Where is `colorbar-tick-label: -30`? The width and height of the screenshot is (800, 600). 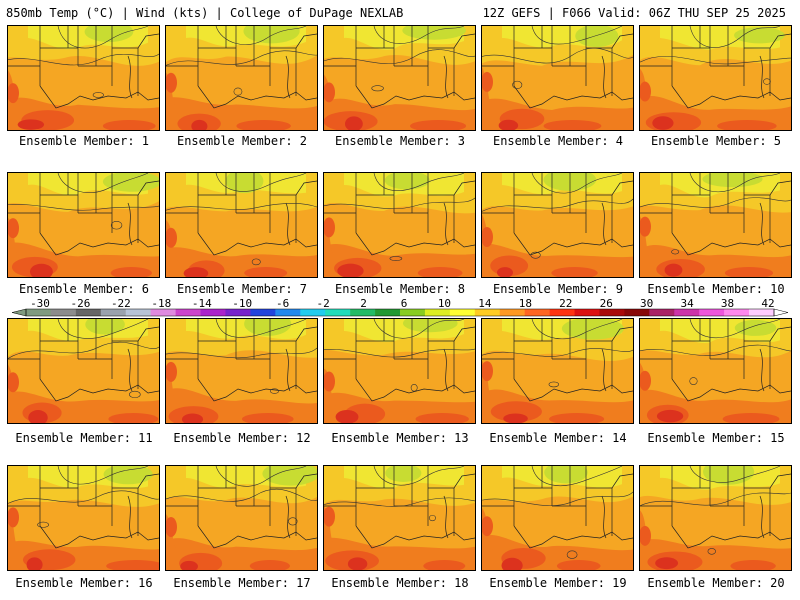 colorbar-tick-label: -30 is located at coordinates (40, 303).